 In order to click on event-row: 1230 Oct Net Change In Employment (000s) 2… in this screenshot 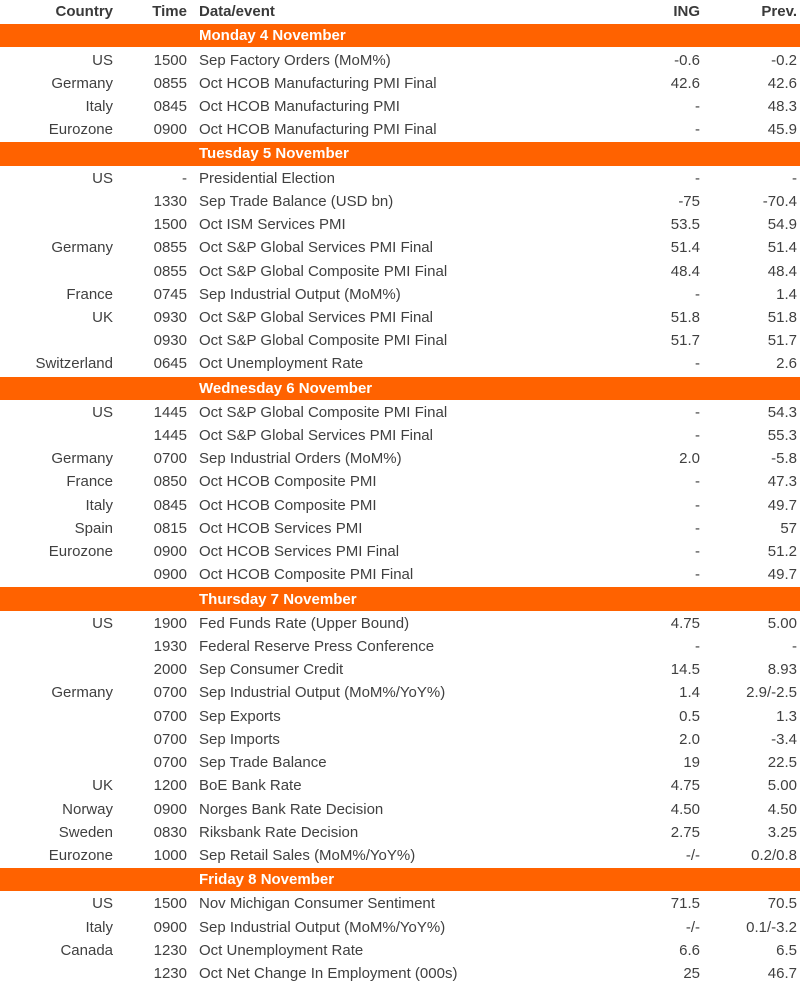, I will do `click(400, 973)`.